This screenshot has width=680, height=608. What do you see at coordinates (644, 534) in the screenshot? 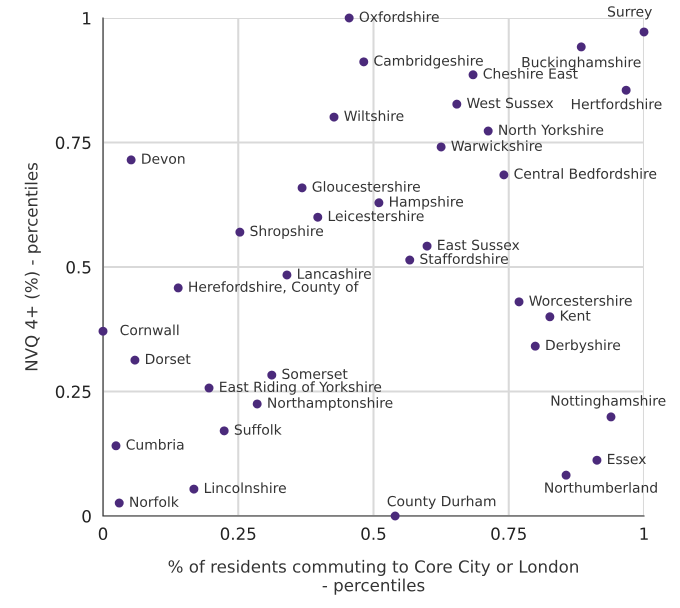
I see `x-tick-label: 1` at bounding box center [644, 534].